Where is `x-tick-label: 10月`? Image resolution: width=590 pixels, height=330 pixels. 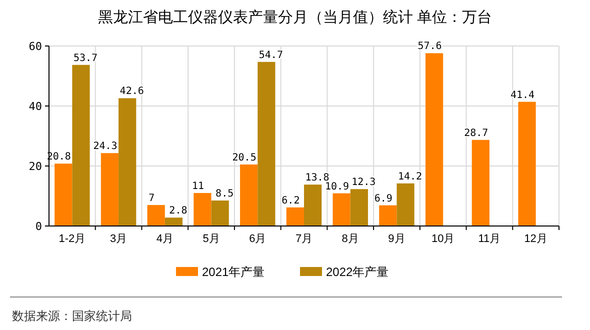
x-tick-label: 10月 is located at coordinates (443, 239).